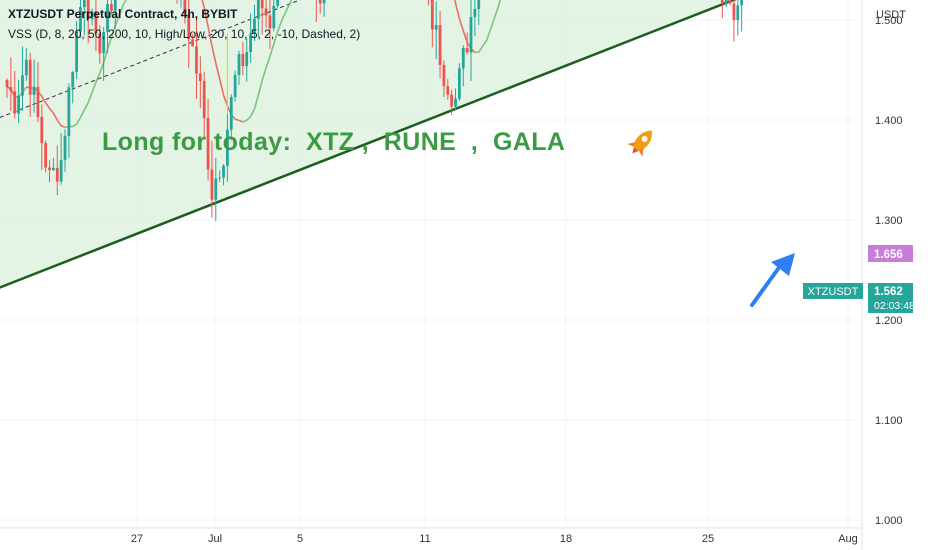 The width and height of the screenshot is (932, 550). What do you see at coordinates (215, 539) in the screenshot?
I see `time-tick-label: Jul` at bounding box center [215, 539].